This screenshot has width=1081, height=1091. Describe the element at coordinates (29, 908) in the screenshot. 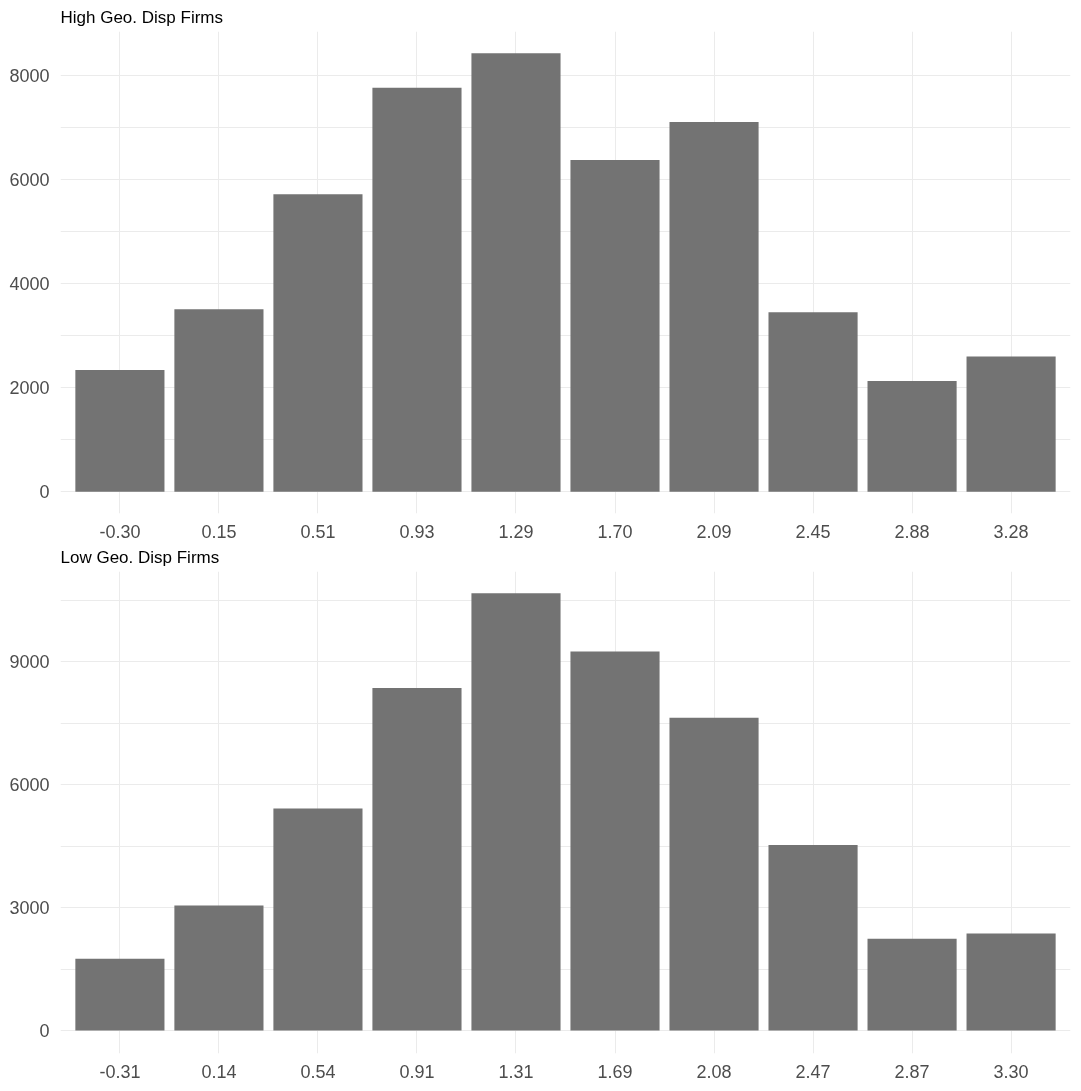

I see `y-tick-label: 3000` at that location.